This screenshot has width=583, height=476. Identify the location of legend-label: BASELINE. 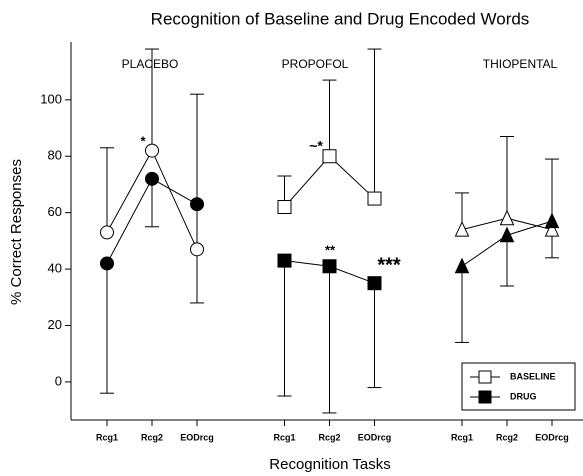
(533, 376).